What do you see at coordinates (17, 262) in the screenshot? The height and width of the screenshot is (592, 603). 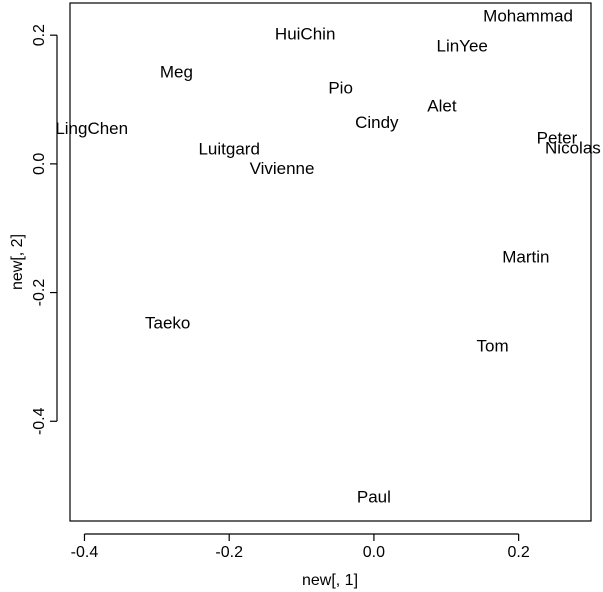 I see `y-axis-title: new[, 2]` at bounding box center [17, 262].